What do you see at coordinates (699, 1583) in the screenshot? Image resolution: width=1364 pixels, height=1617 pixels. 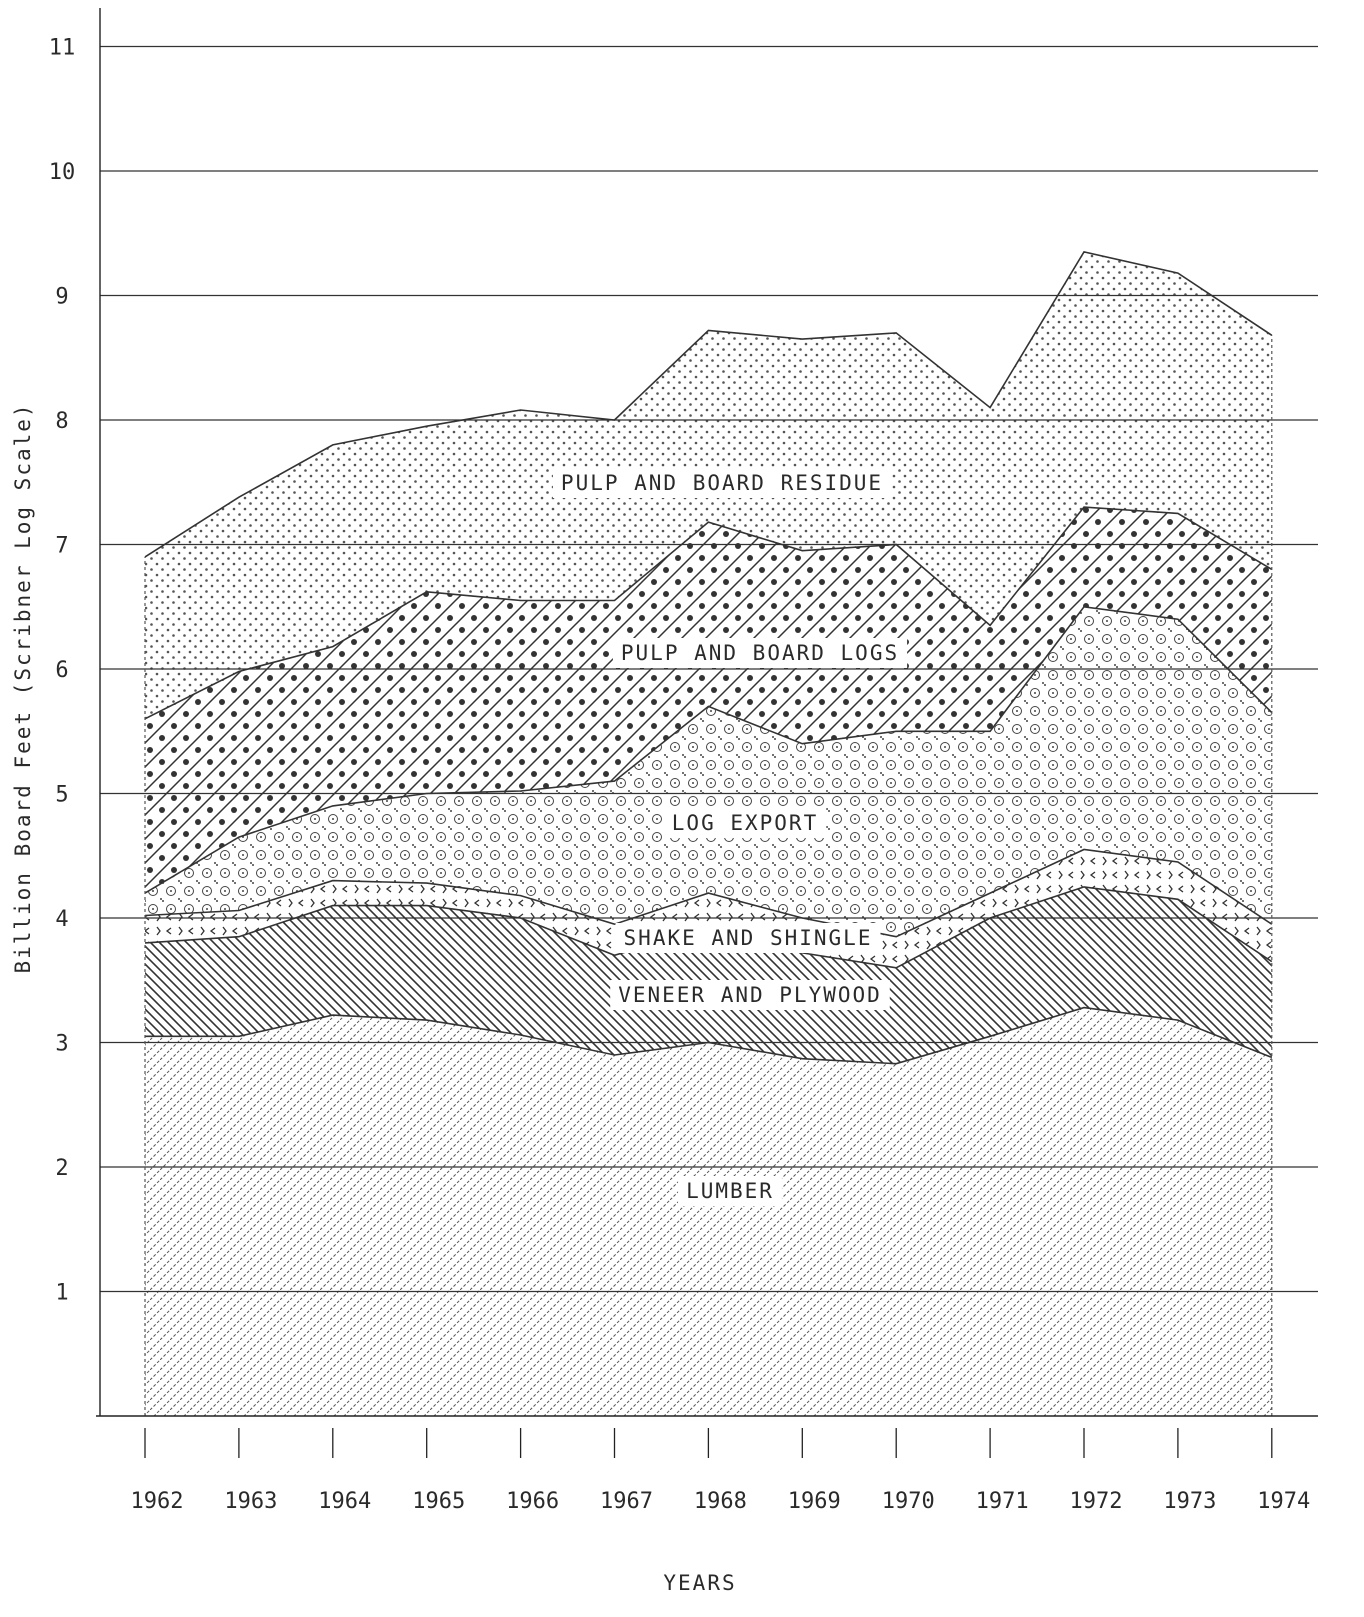 I see `x-axis-title: YEARS` at bounding box center [699, 1583].